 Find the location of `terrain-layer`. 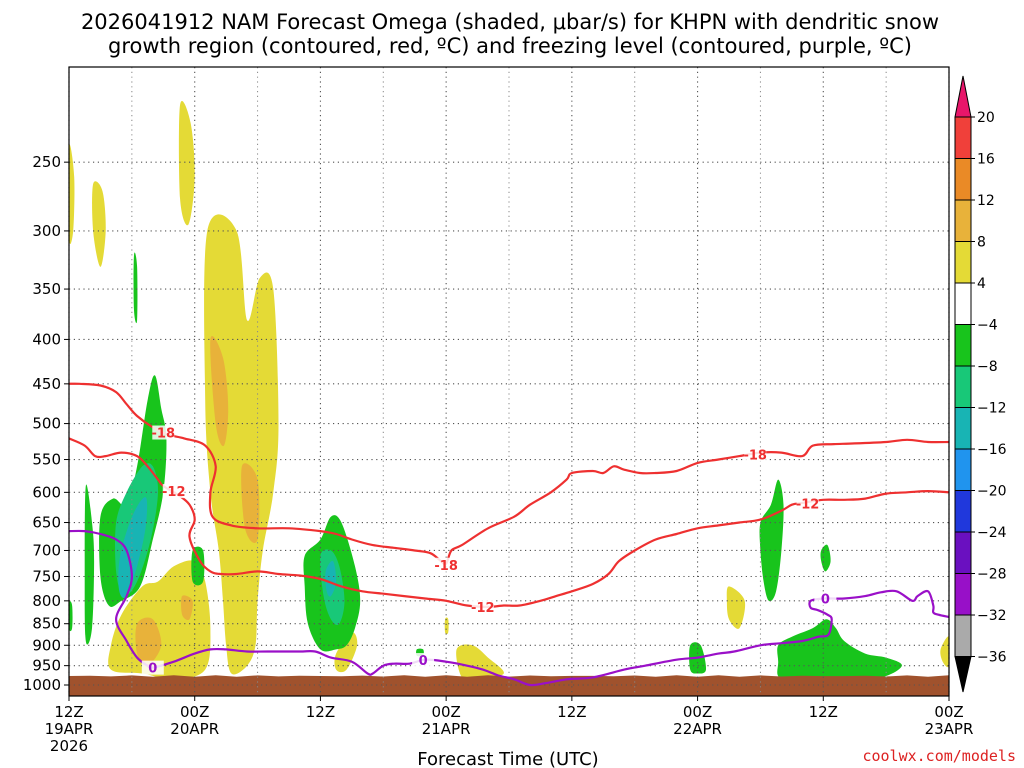

terrain-layer is located at coordinates (509, 685).